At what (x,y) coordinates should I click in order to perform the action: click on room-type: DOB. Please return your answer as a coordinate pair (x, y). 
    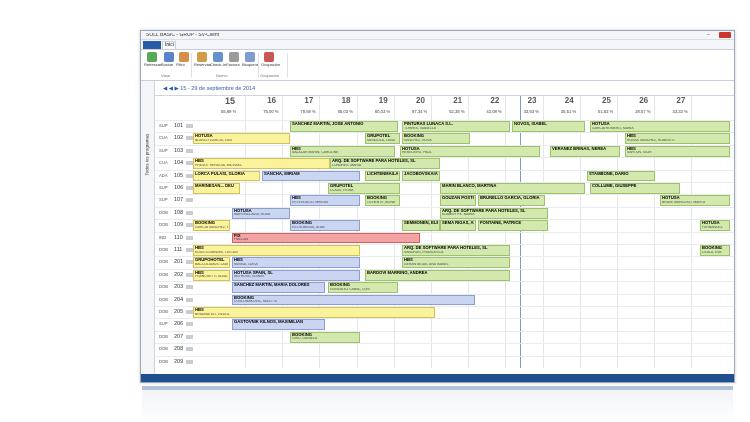
    Looking at the image, I should click on (164, 312).